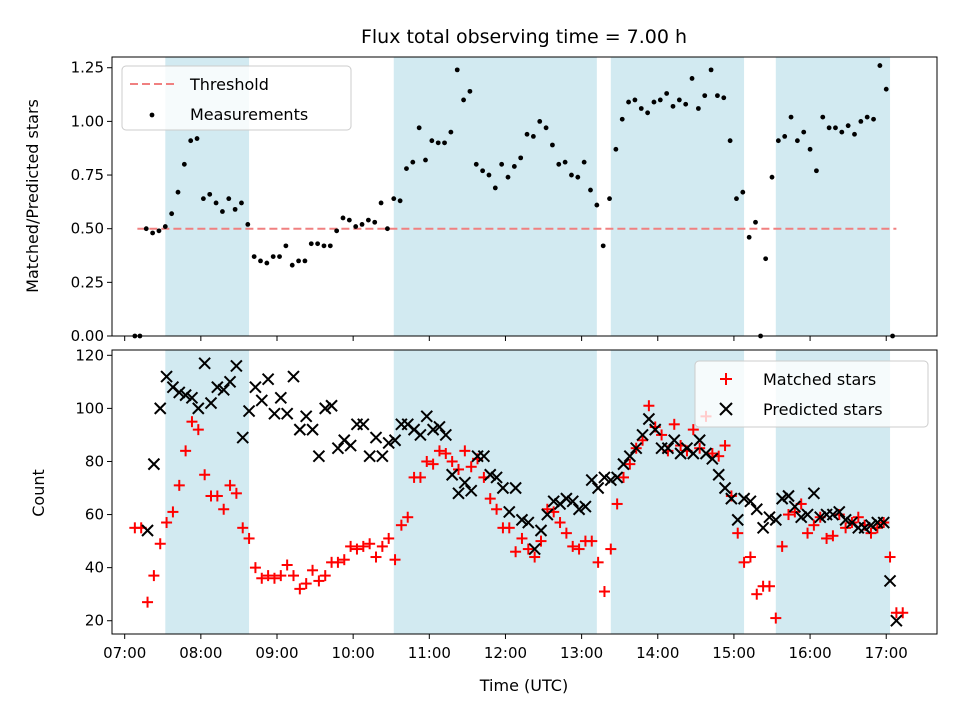  I want to click on p2-ytick-label-3: 80, so click(94, 461).